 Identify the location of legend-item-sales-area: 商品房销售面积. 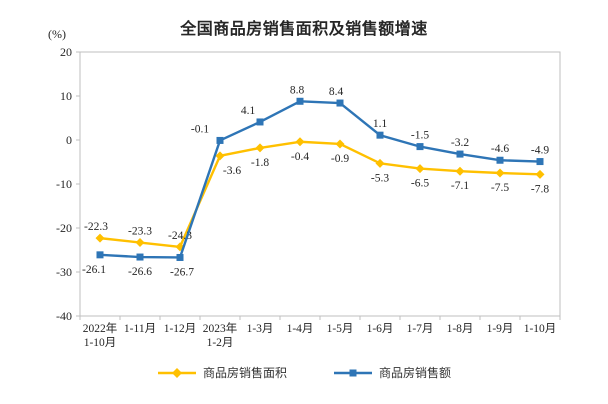
(222, 372).